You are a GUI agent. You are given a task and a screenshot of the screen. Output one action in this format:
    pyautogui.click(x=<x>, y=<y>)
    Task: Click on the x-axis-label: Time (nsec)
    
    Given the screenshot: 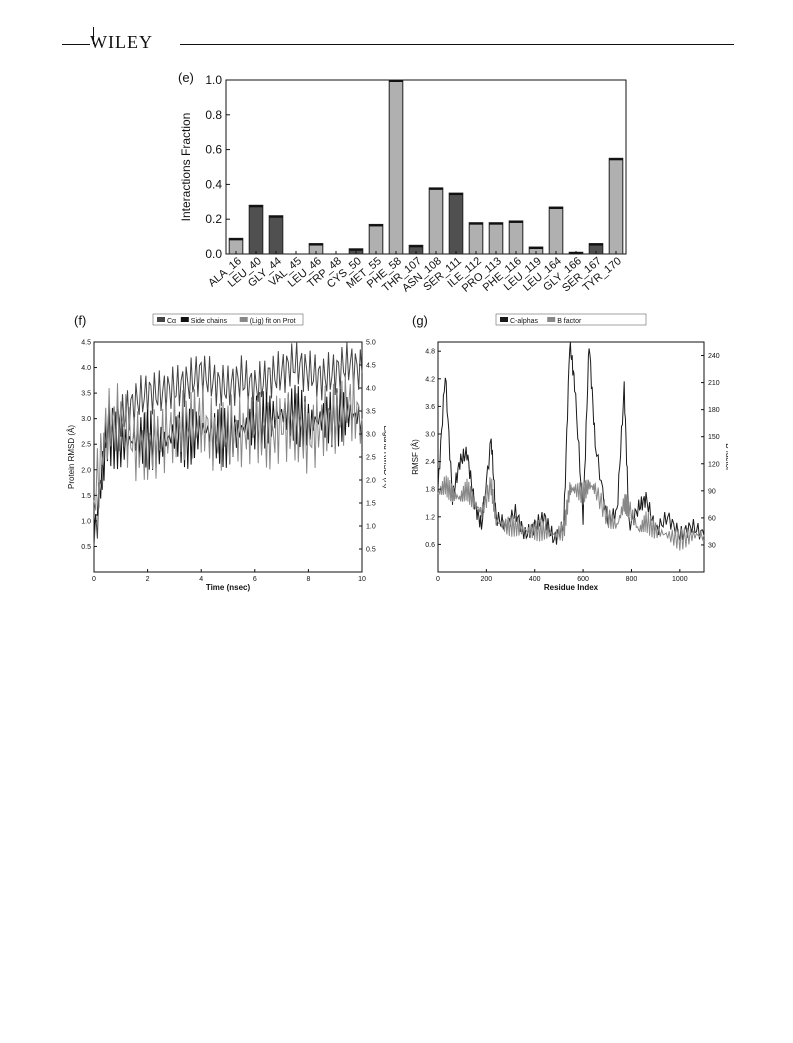 What is the action you would take?
    pyautogui.click(x=228, y=587)
    